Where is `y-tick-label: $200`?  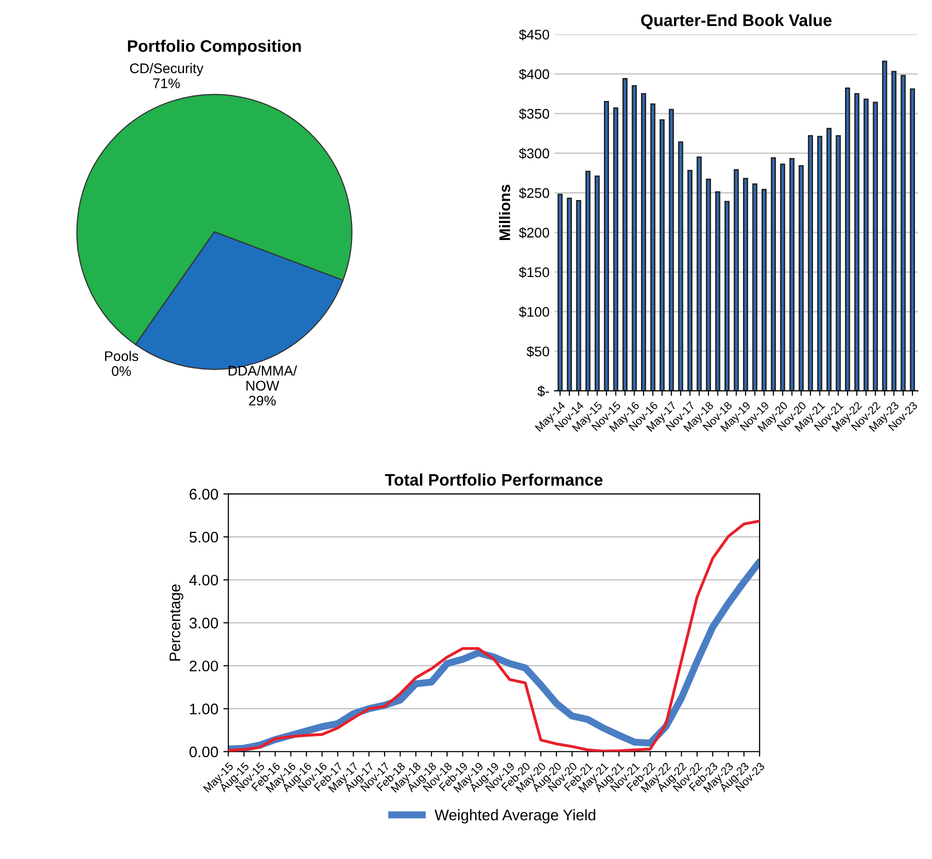
y-tick-label: $200 is located at coordinates (534, 232).